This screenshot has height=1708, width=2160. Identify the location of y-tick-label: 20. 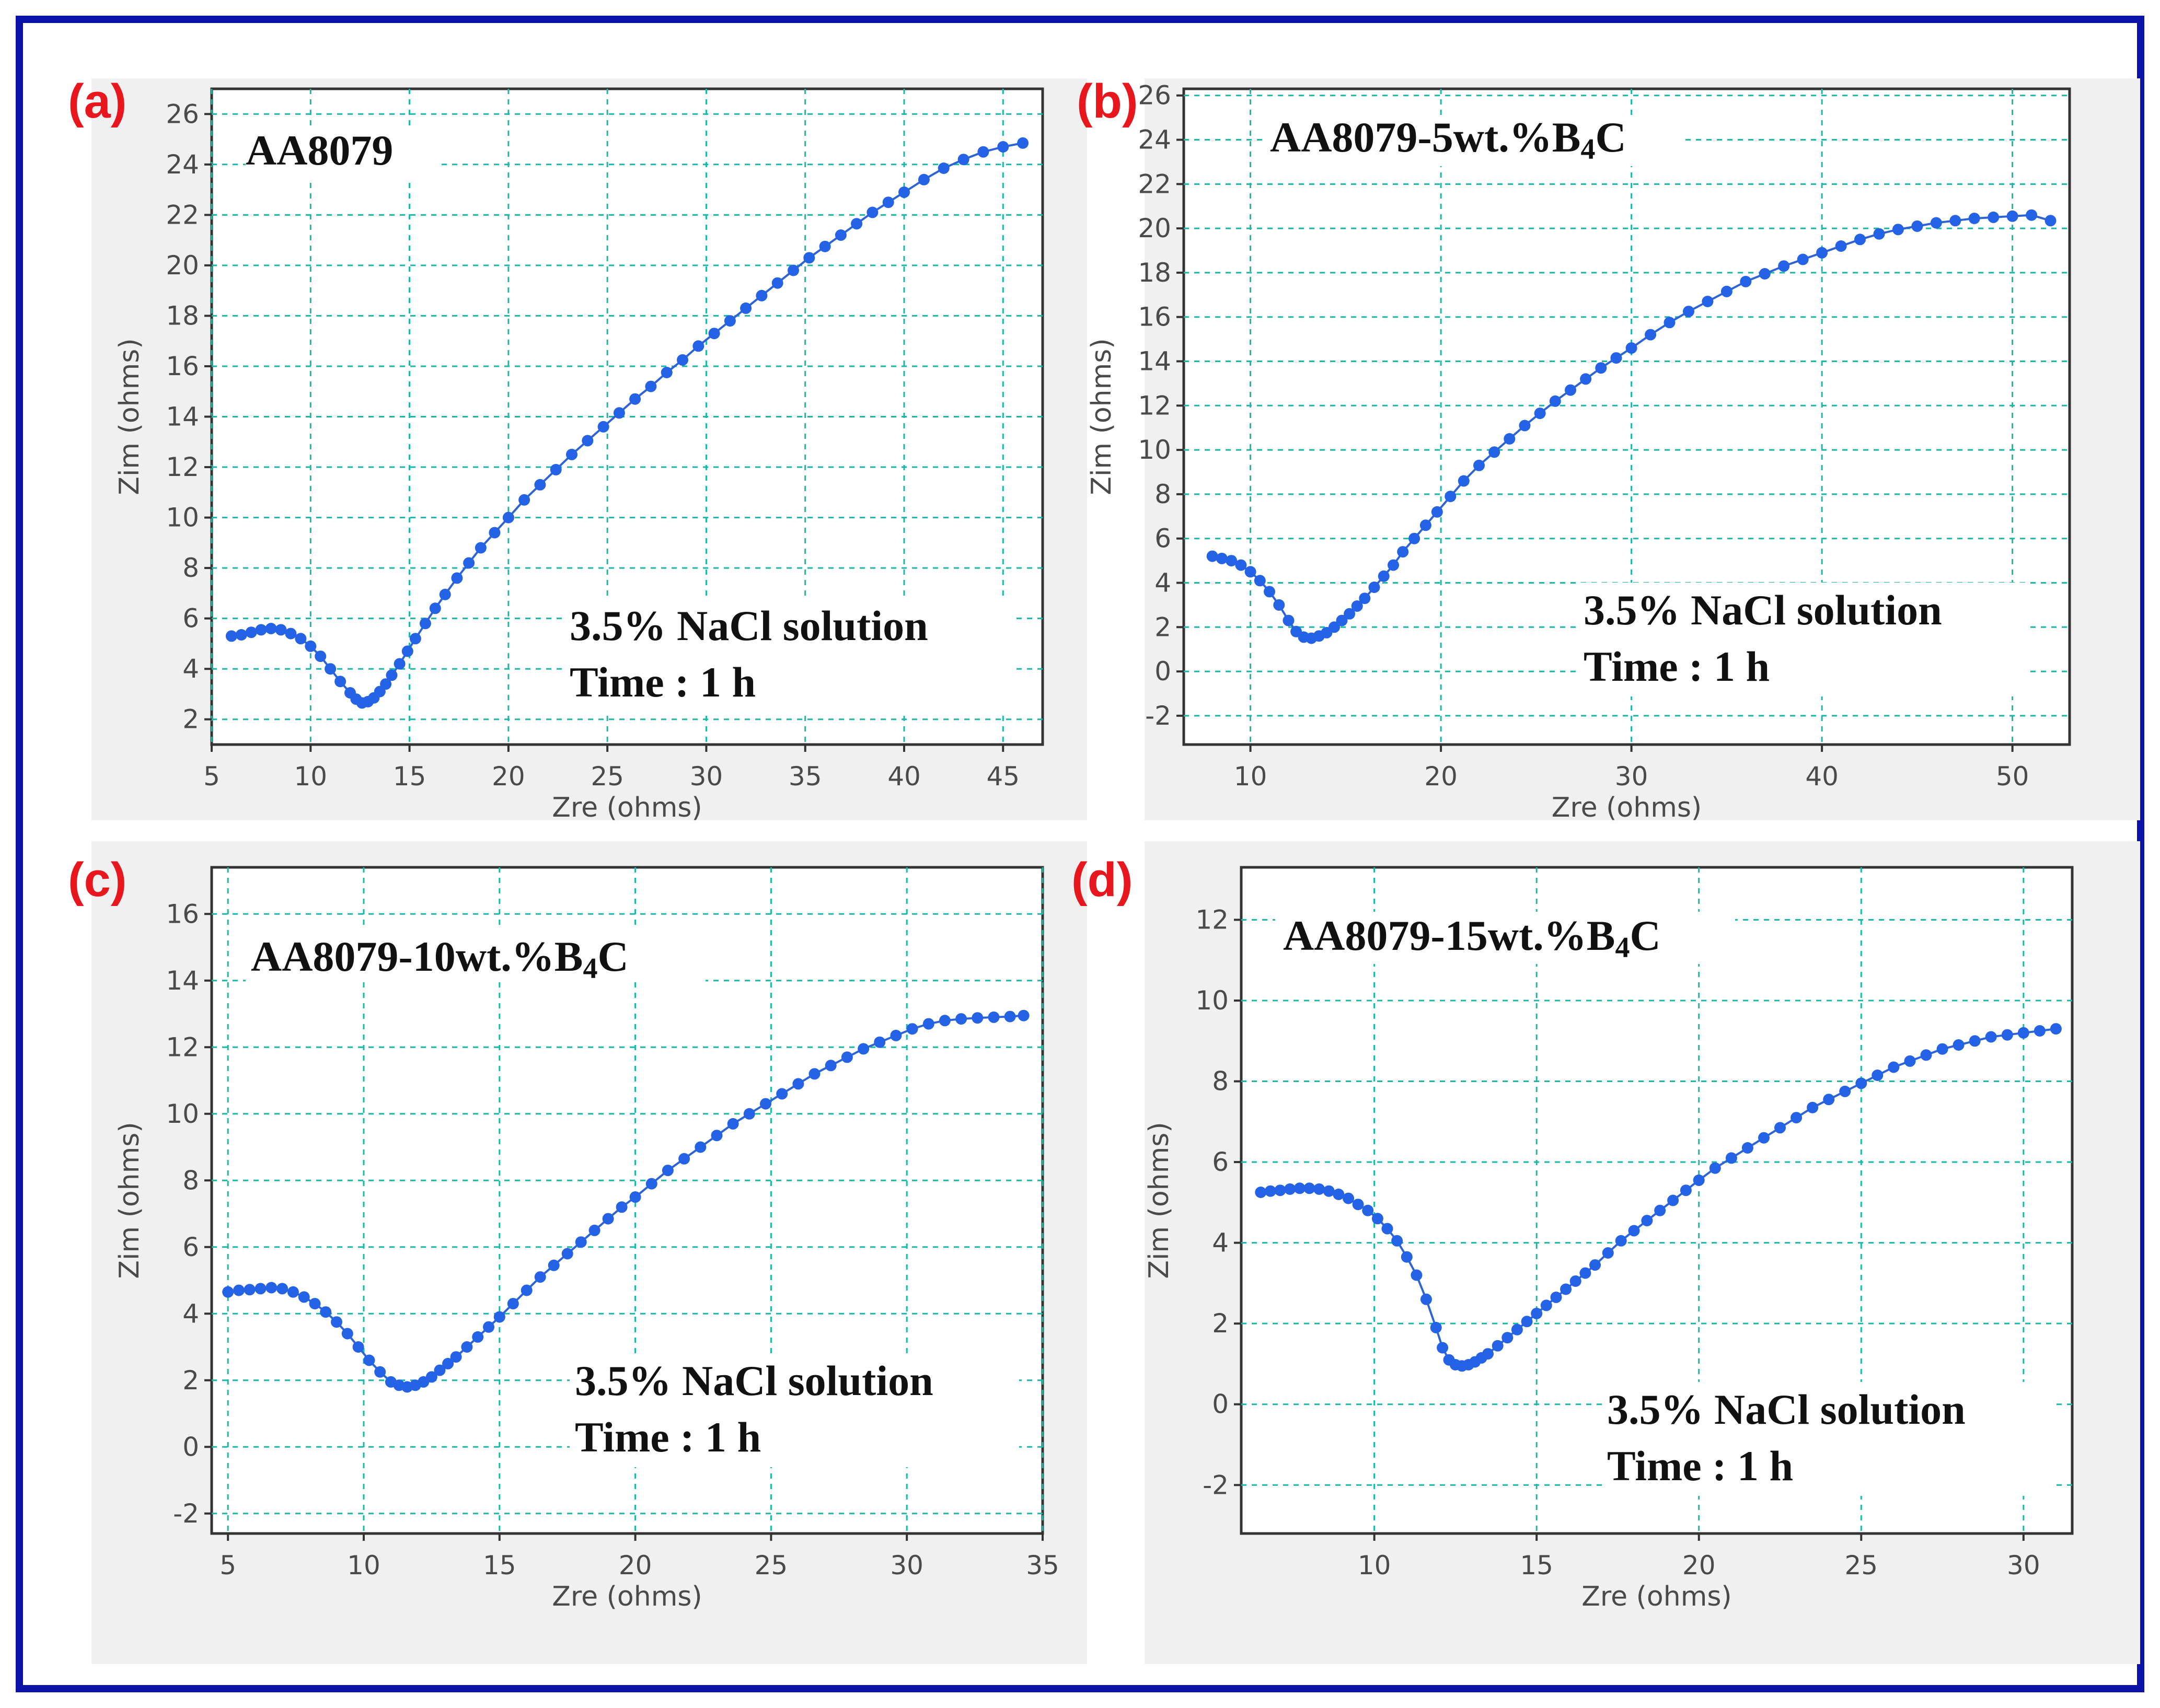
(1154, 228).